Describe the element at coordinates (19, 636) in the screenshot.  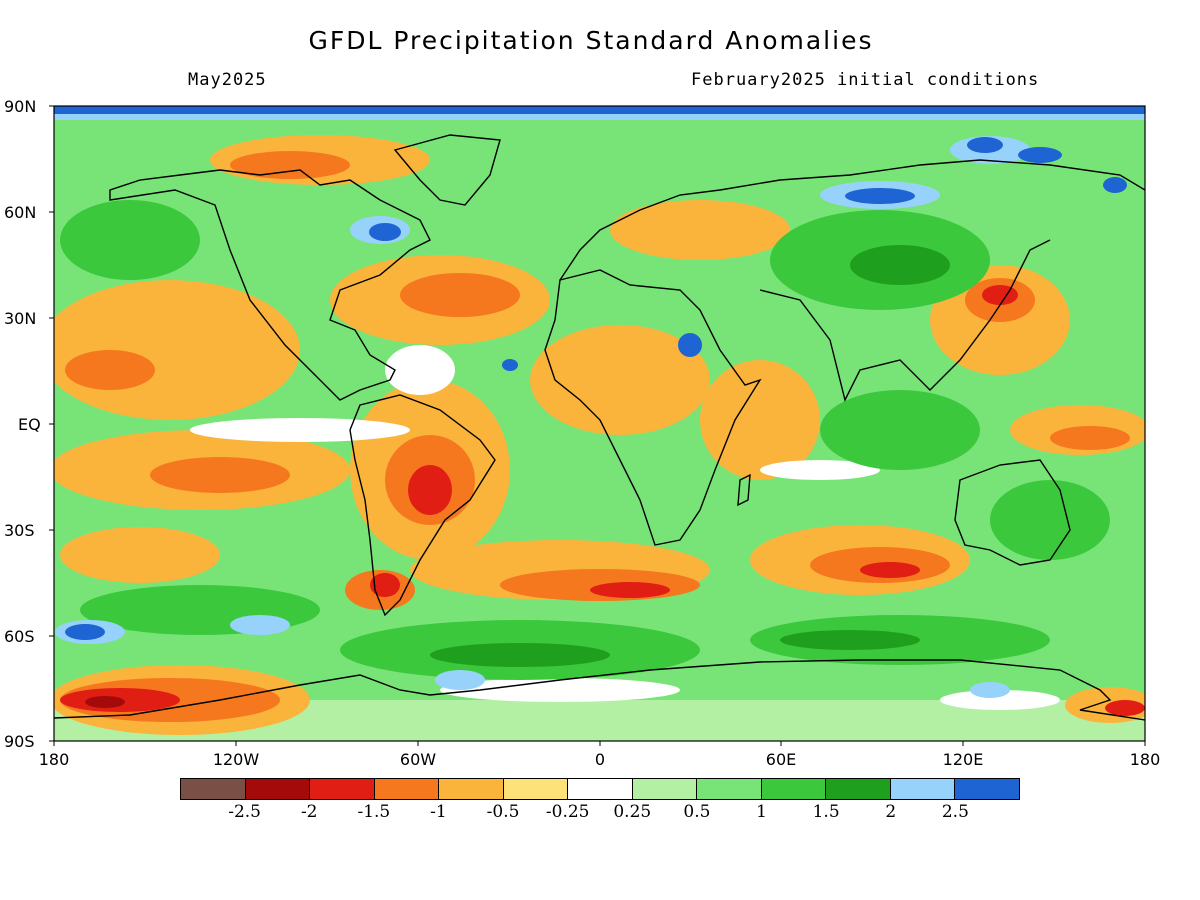
I see `lat-label-60s: 60S` at that location.